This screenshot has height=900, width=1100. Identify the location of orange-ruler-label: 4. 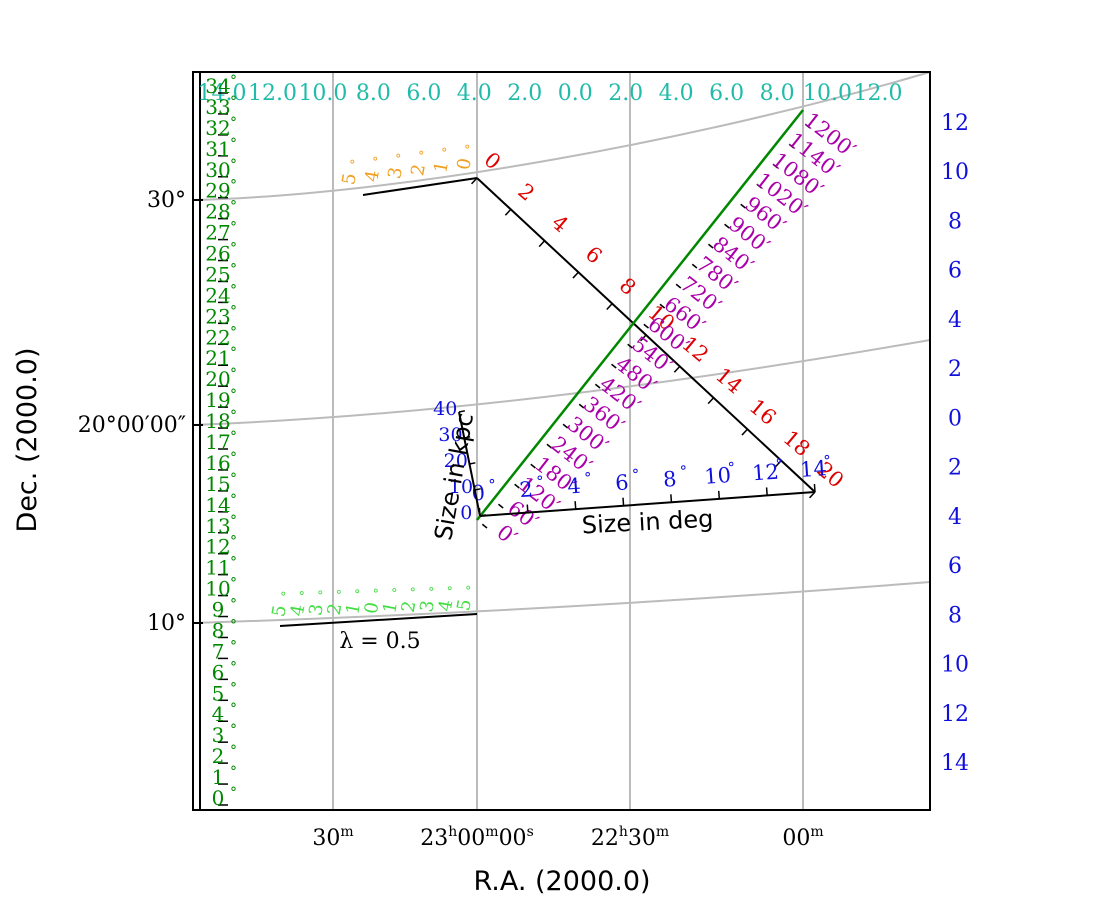
(372, 176).